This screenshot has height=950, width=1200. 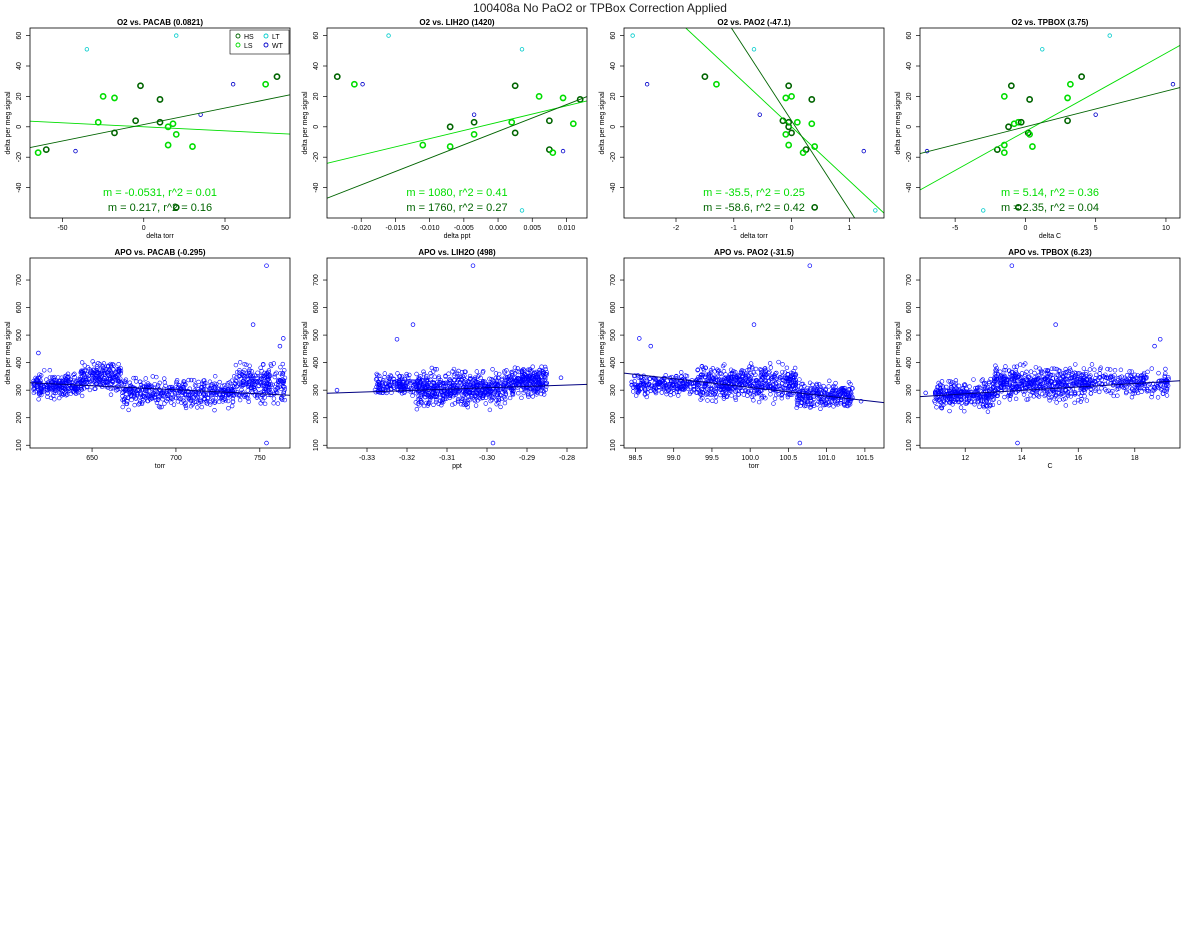 I want to click on y-tick-label: 0, so click(x=909, y=127).